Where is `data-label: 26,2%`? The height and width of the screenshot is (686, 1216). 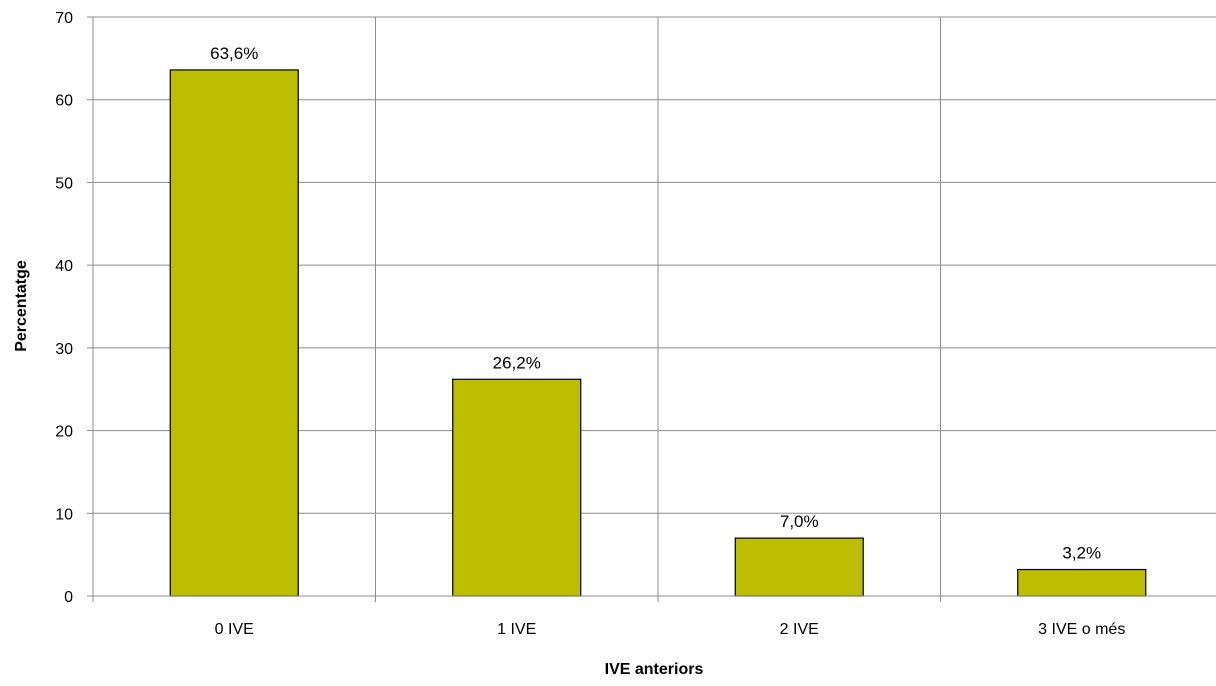
data-label: 26,2% is located at coordinates (517, 362).